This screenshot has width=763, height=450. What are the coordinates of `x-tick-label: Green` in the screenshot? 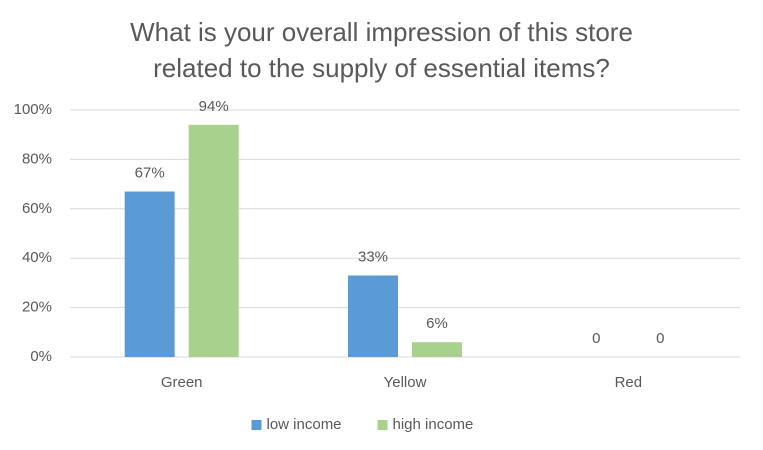 It's located at (182, 382).